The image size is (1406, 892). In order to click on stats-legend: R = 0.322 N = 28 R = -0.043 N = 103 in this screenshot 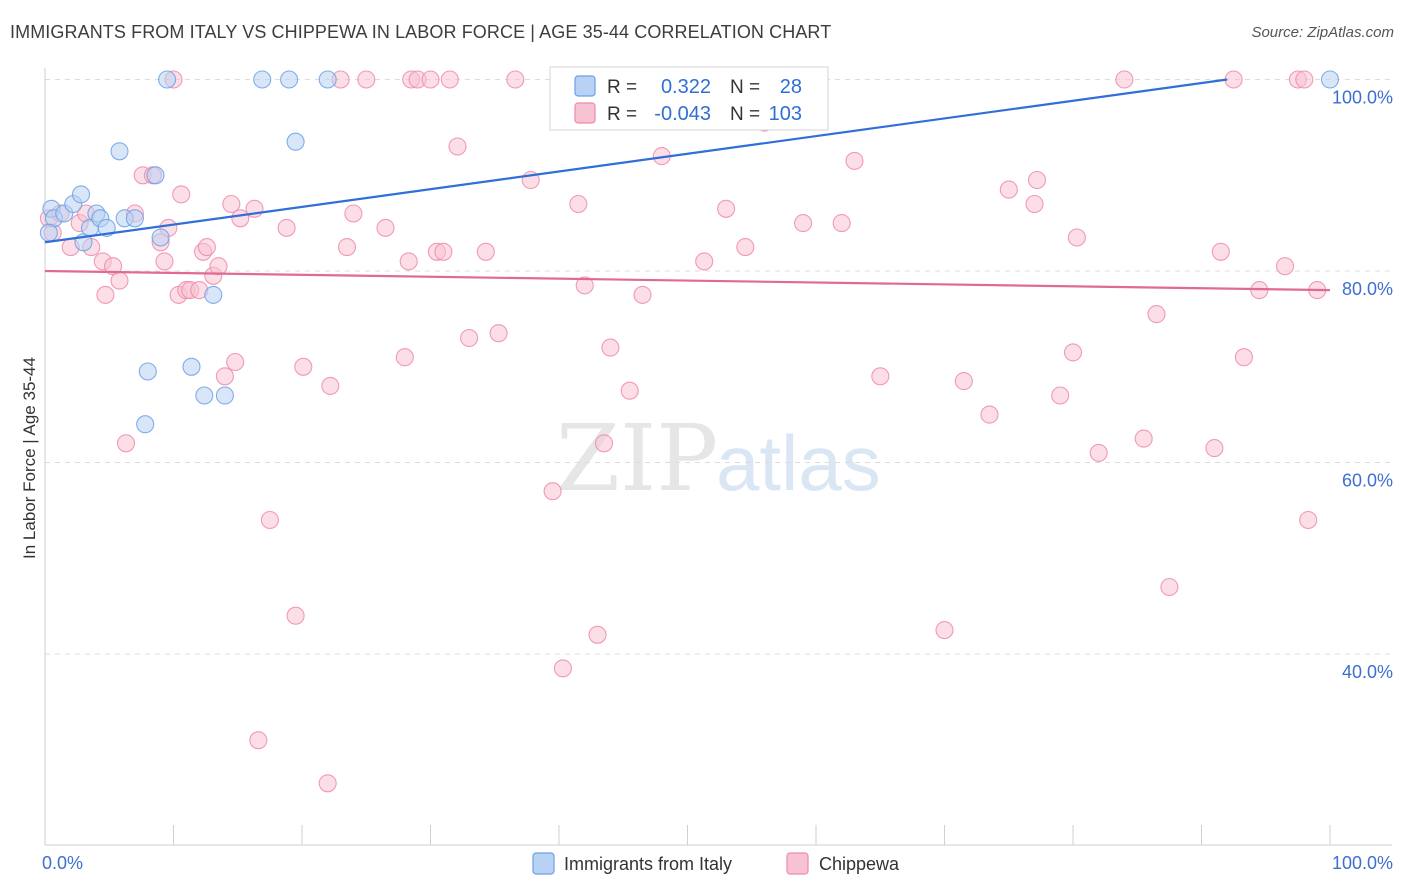, I will do `click(689, 98)`.